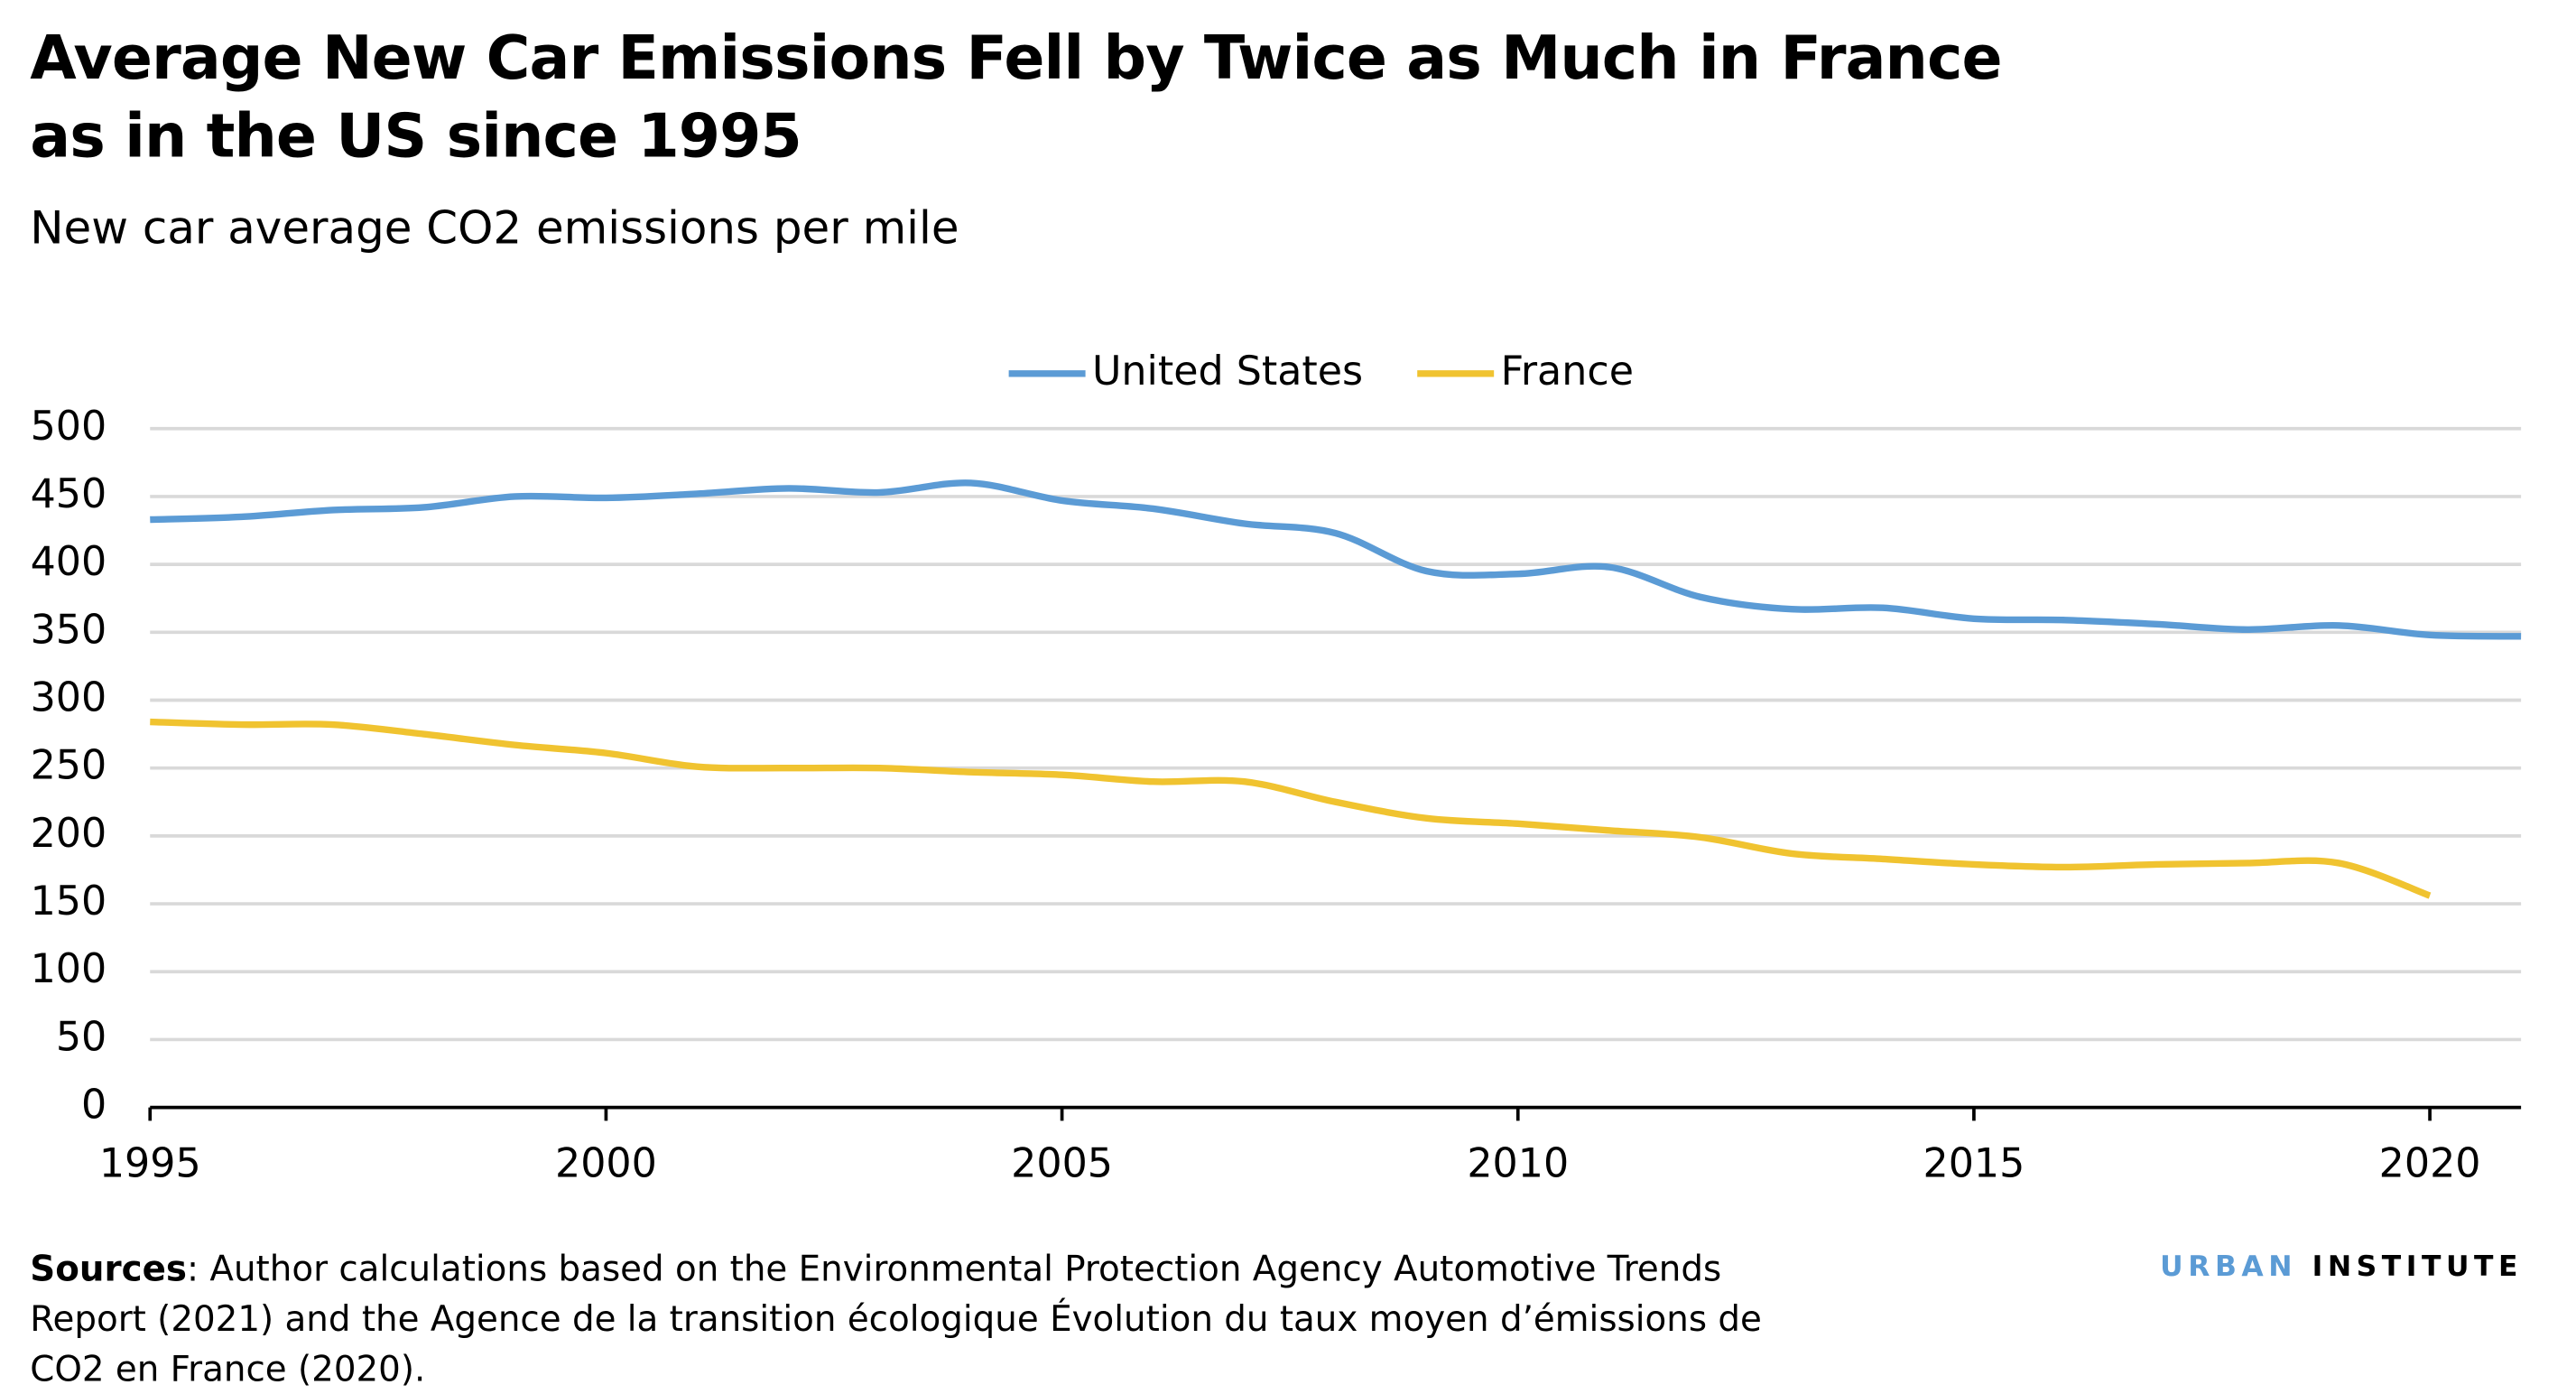 Image resolution: width=2576 pixels, height=1394 pixels. What do you see at coordinates (69, 630) in the screenshot?
I see `y-tick-label: 350` at bounding box center [69, 630].